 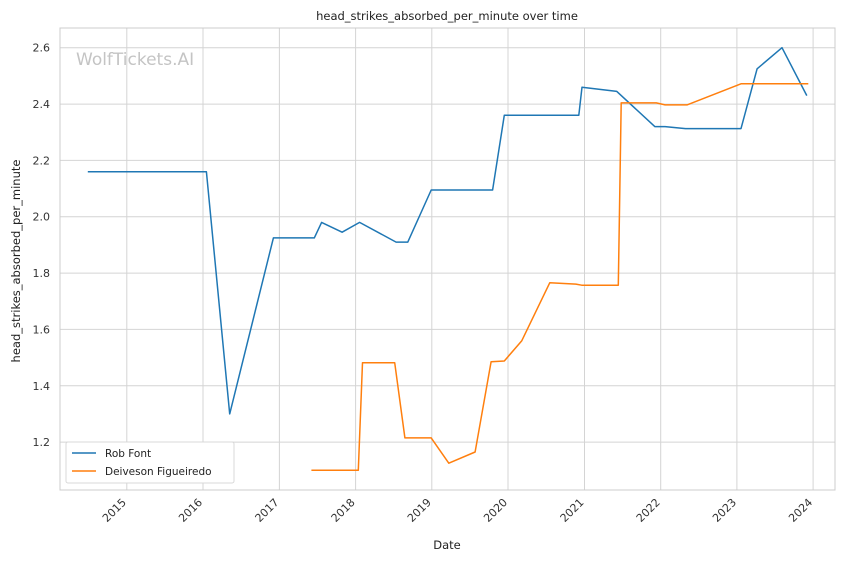 What do you see at coordinates (343, 510) in the screenshot?
I see `x-tick-label: 2018` at bounding box center [343, 510].